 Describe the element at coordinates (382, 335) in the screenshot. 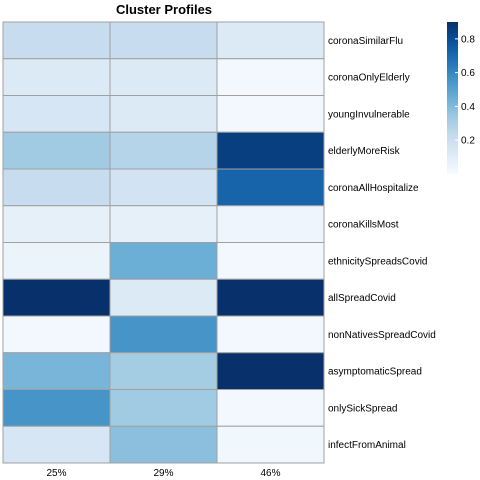

I see `row-label: nonNativesSpreadCovid` at that location.